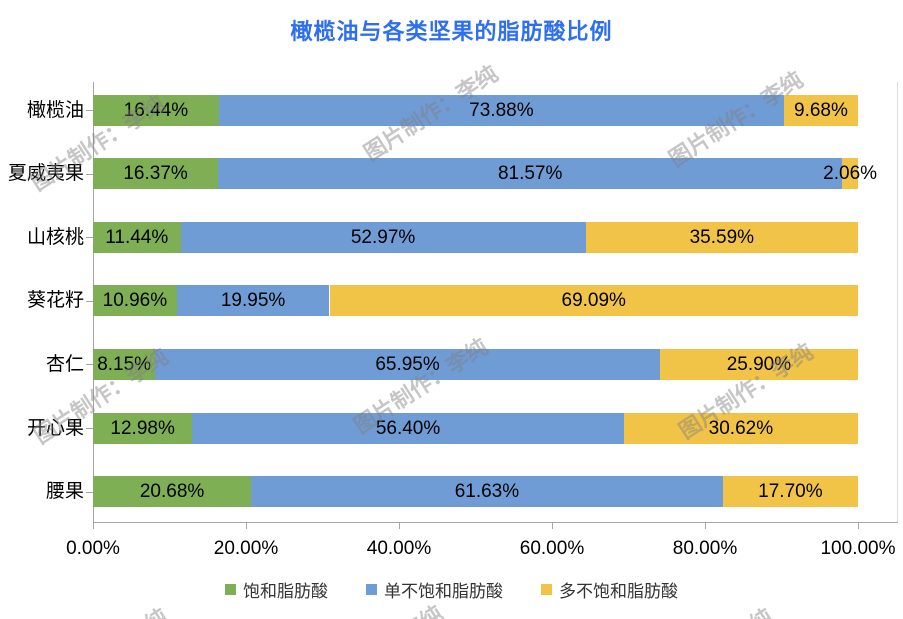 The height and width of the screenshot is (619, 903). I want to click on value-label: 56.40%, so click(408, 428).